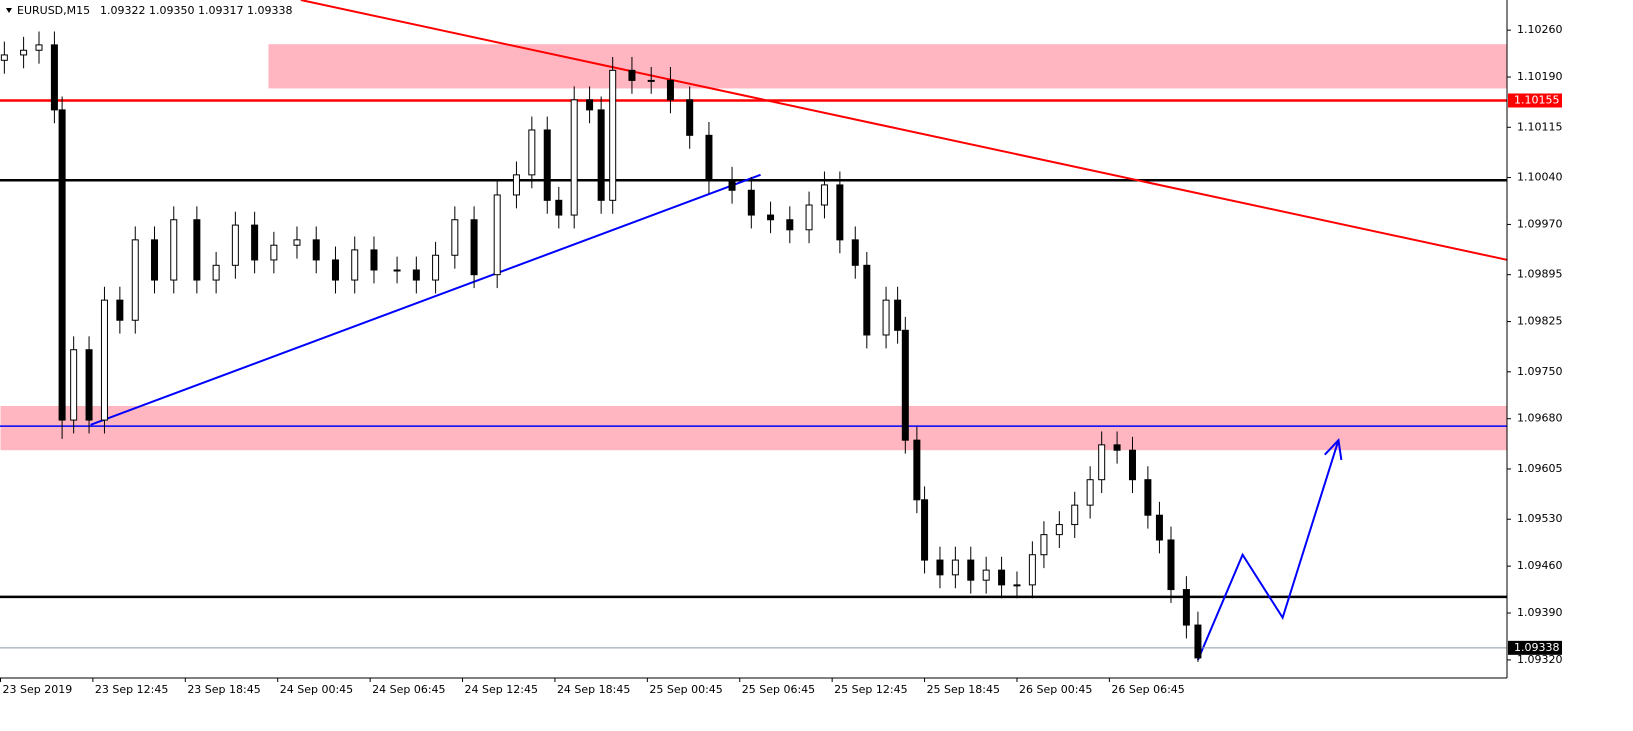 This screenshot has width=1633, height=731. I want to click on x-tick-label: 24 Sep 00:45, so click(316, 689).